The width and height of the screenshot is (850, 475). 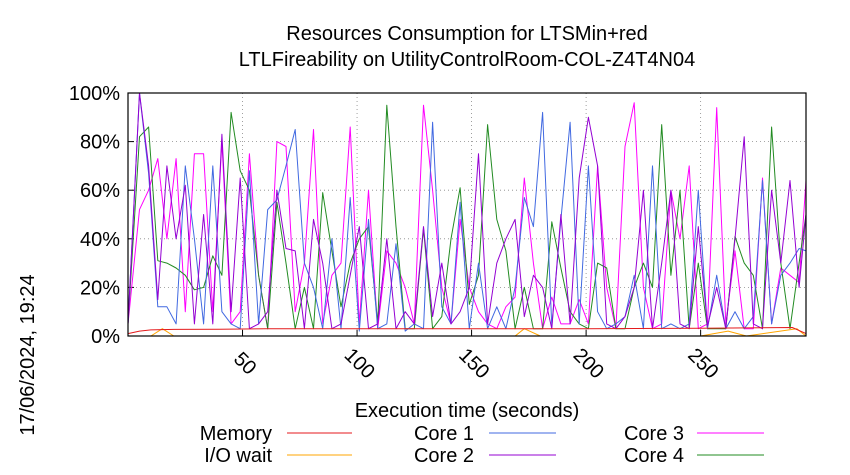 What do you see at coordinates (467, 411) in the screenshot?
I see `x-axis-label: Execution time (seconds)` at bounding box center [467, 411].